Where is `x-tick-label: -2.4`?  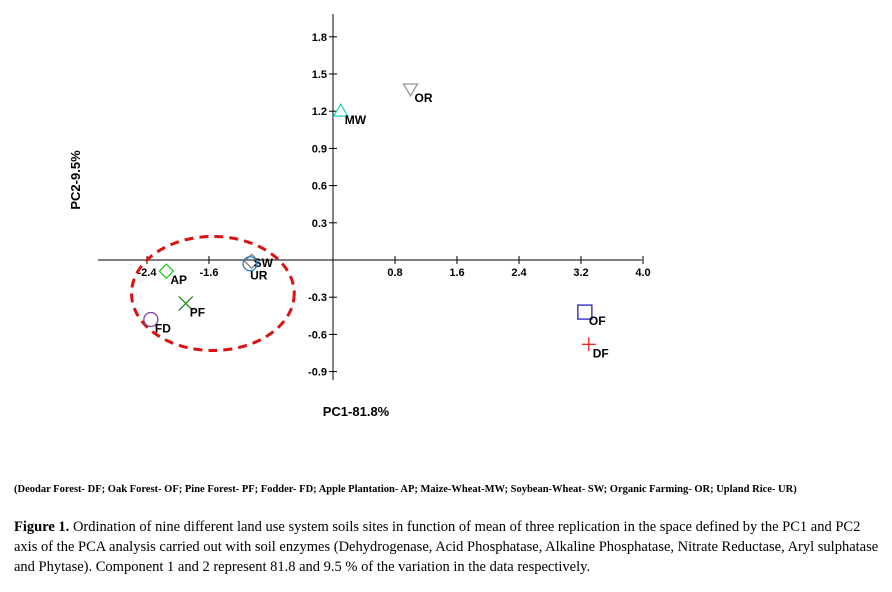
x-tick-label: -2.4 is located at coordinates (148, 273).